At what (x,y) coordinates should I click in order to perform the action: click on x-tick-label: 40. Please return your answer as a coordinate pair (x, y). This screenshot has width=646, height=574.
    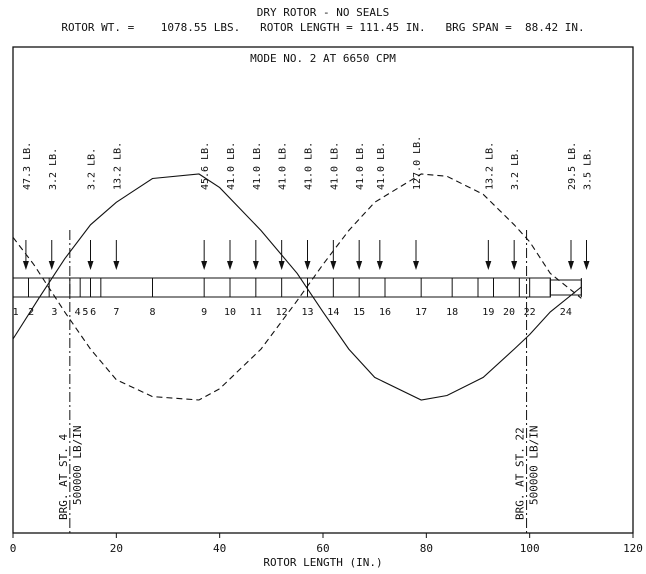
    Looking at the image, I should click on (219, 548).